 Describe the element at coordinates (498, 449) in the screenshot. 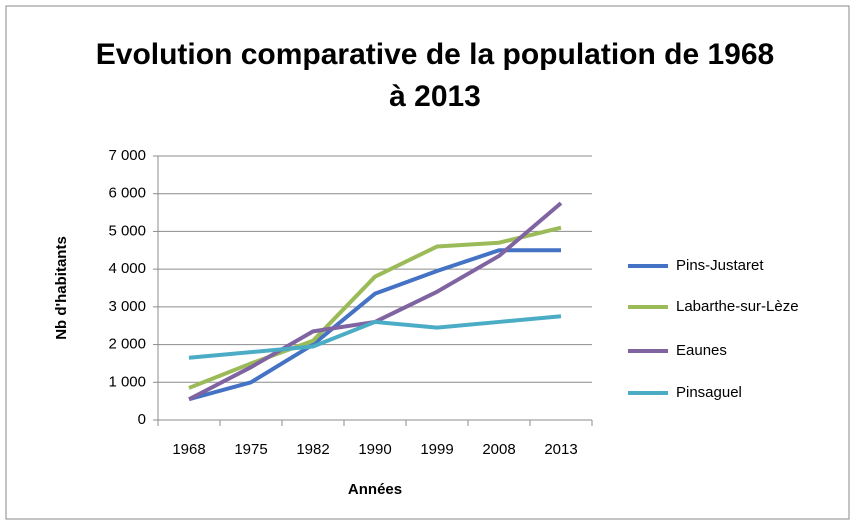

I see `x-tick-label: 2008` at that location.